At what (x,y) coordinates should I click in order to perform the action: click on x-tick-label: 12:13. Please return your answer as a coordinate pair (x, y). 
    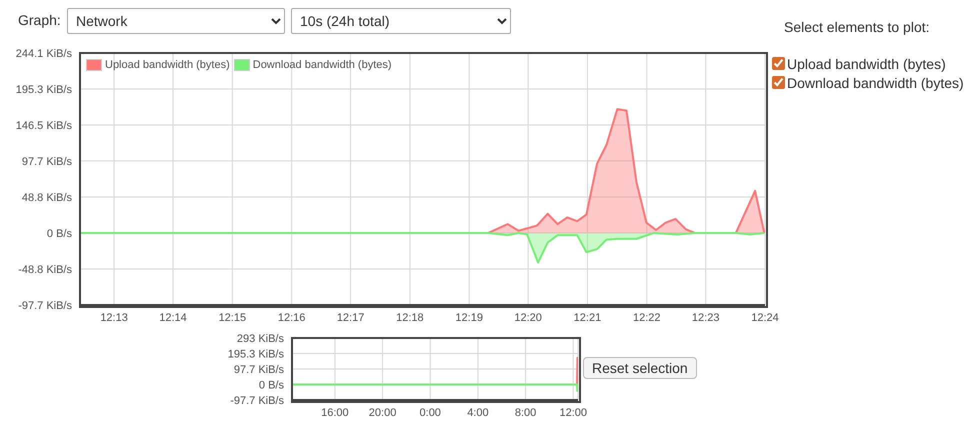
    Looking at the image, I should click on (114, 318).